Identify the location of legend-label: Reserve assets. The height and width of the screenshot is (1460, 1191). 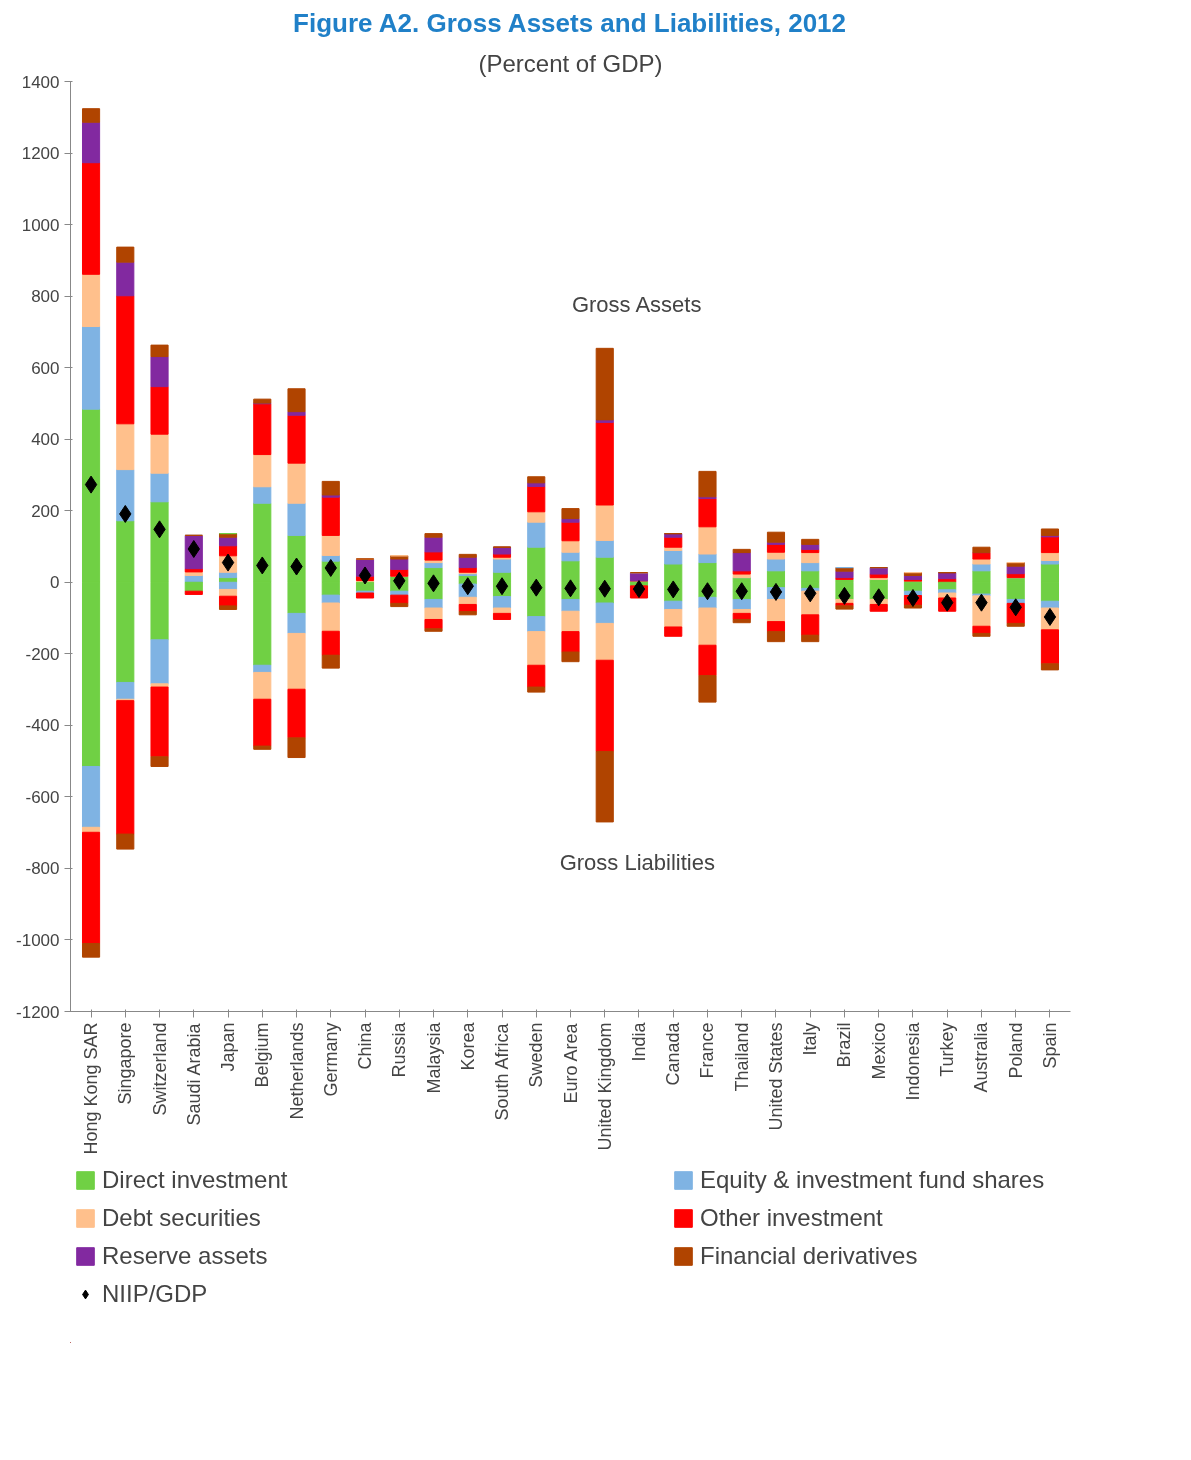
(185, 1256).